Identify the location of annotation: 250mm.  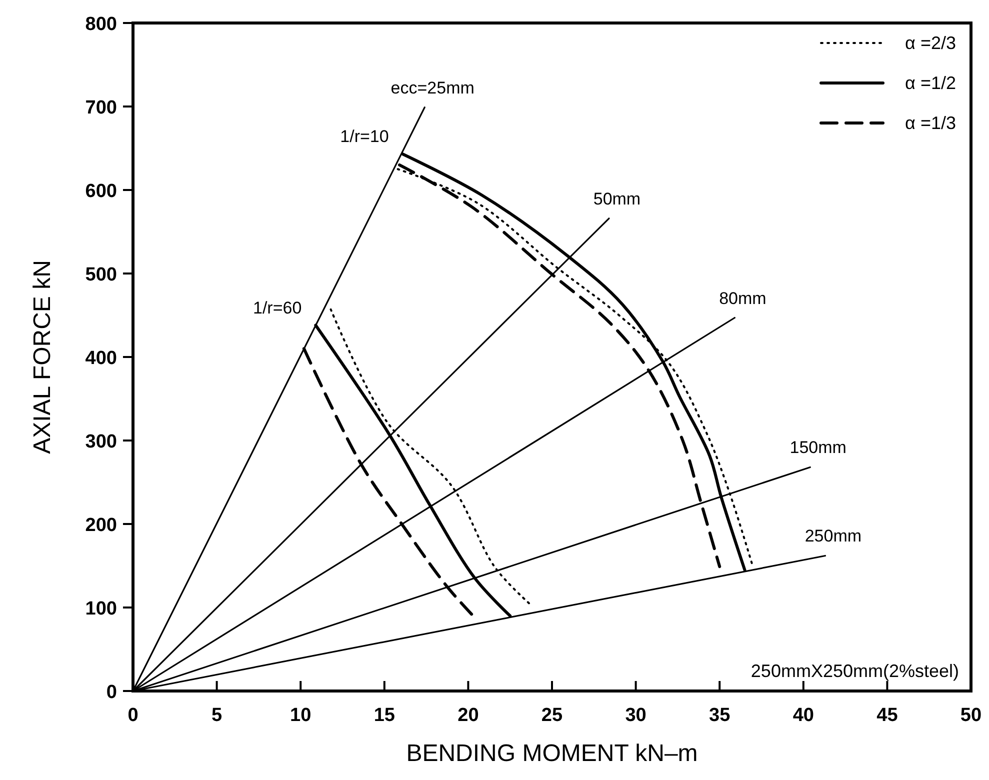
(833, 536).